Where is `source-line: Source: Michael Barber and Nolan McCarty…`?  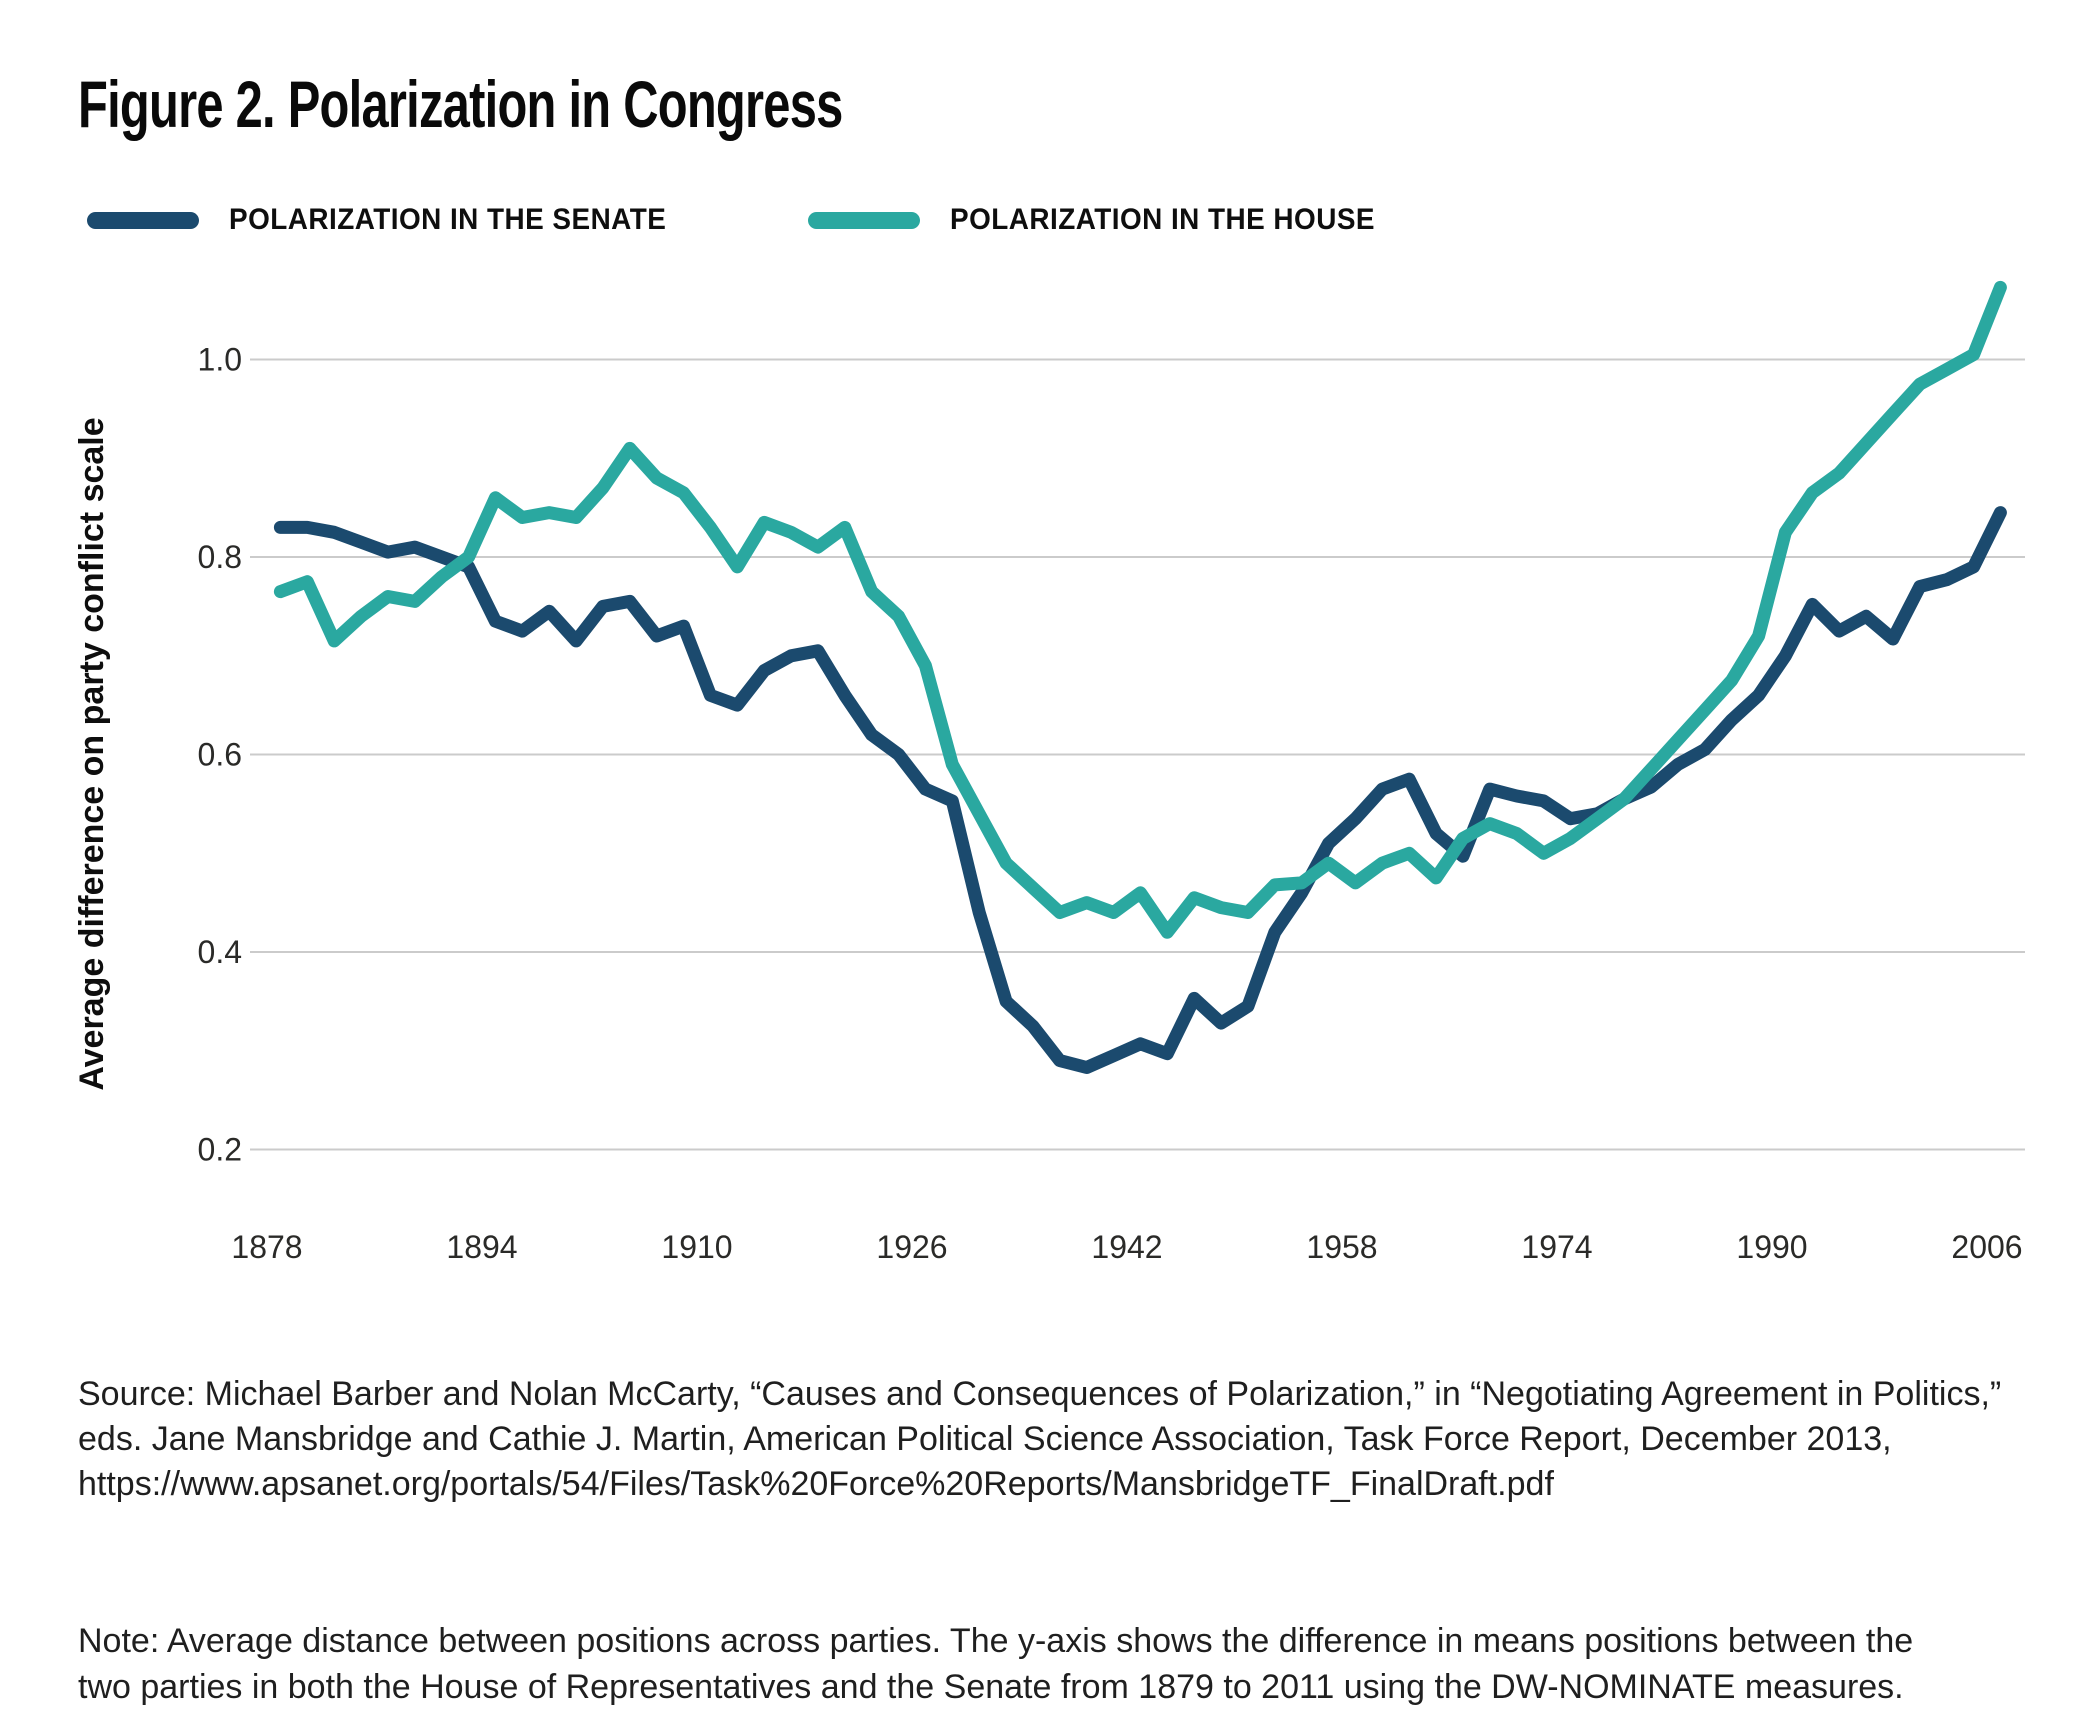 source-line: Source: Michael Barber and Nolan McCarty… is located at coordinates (1040, 1394).